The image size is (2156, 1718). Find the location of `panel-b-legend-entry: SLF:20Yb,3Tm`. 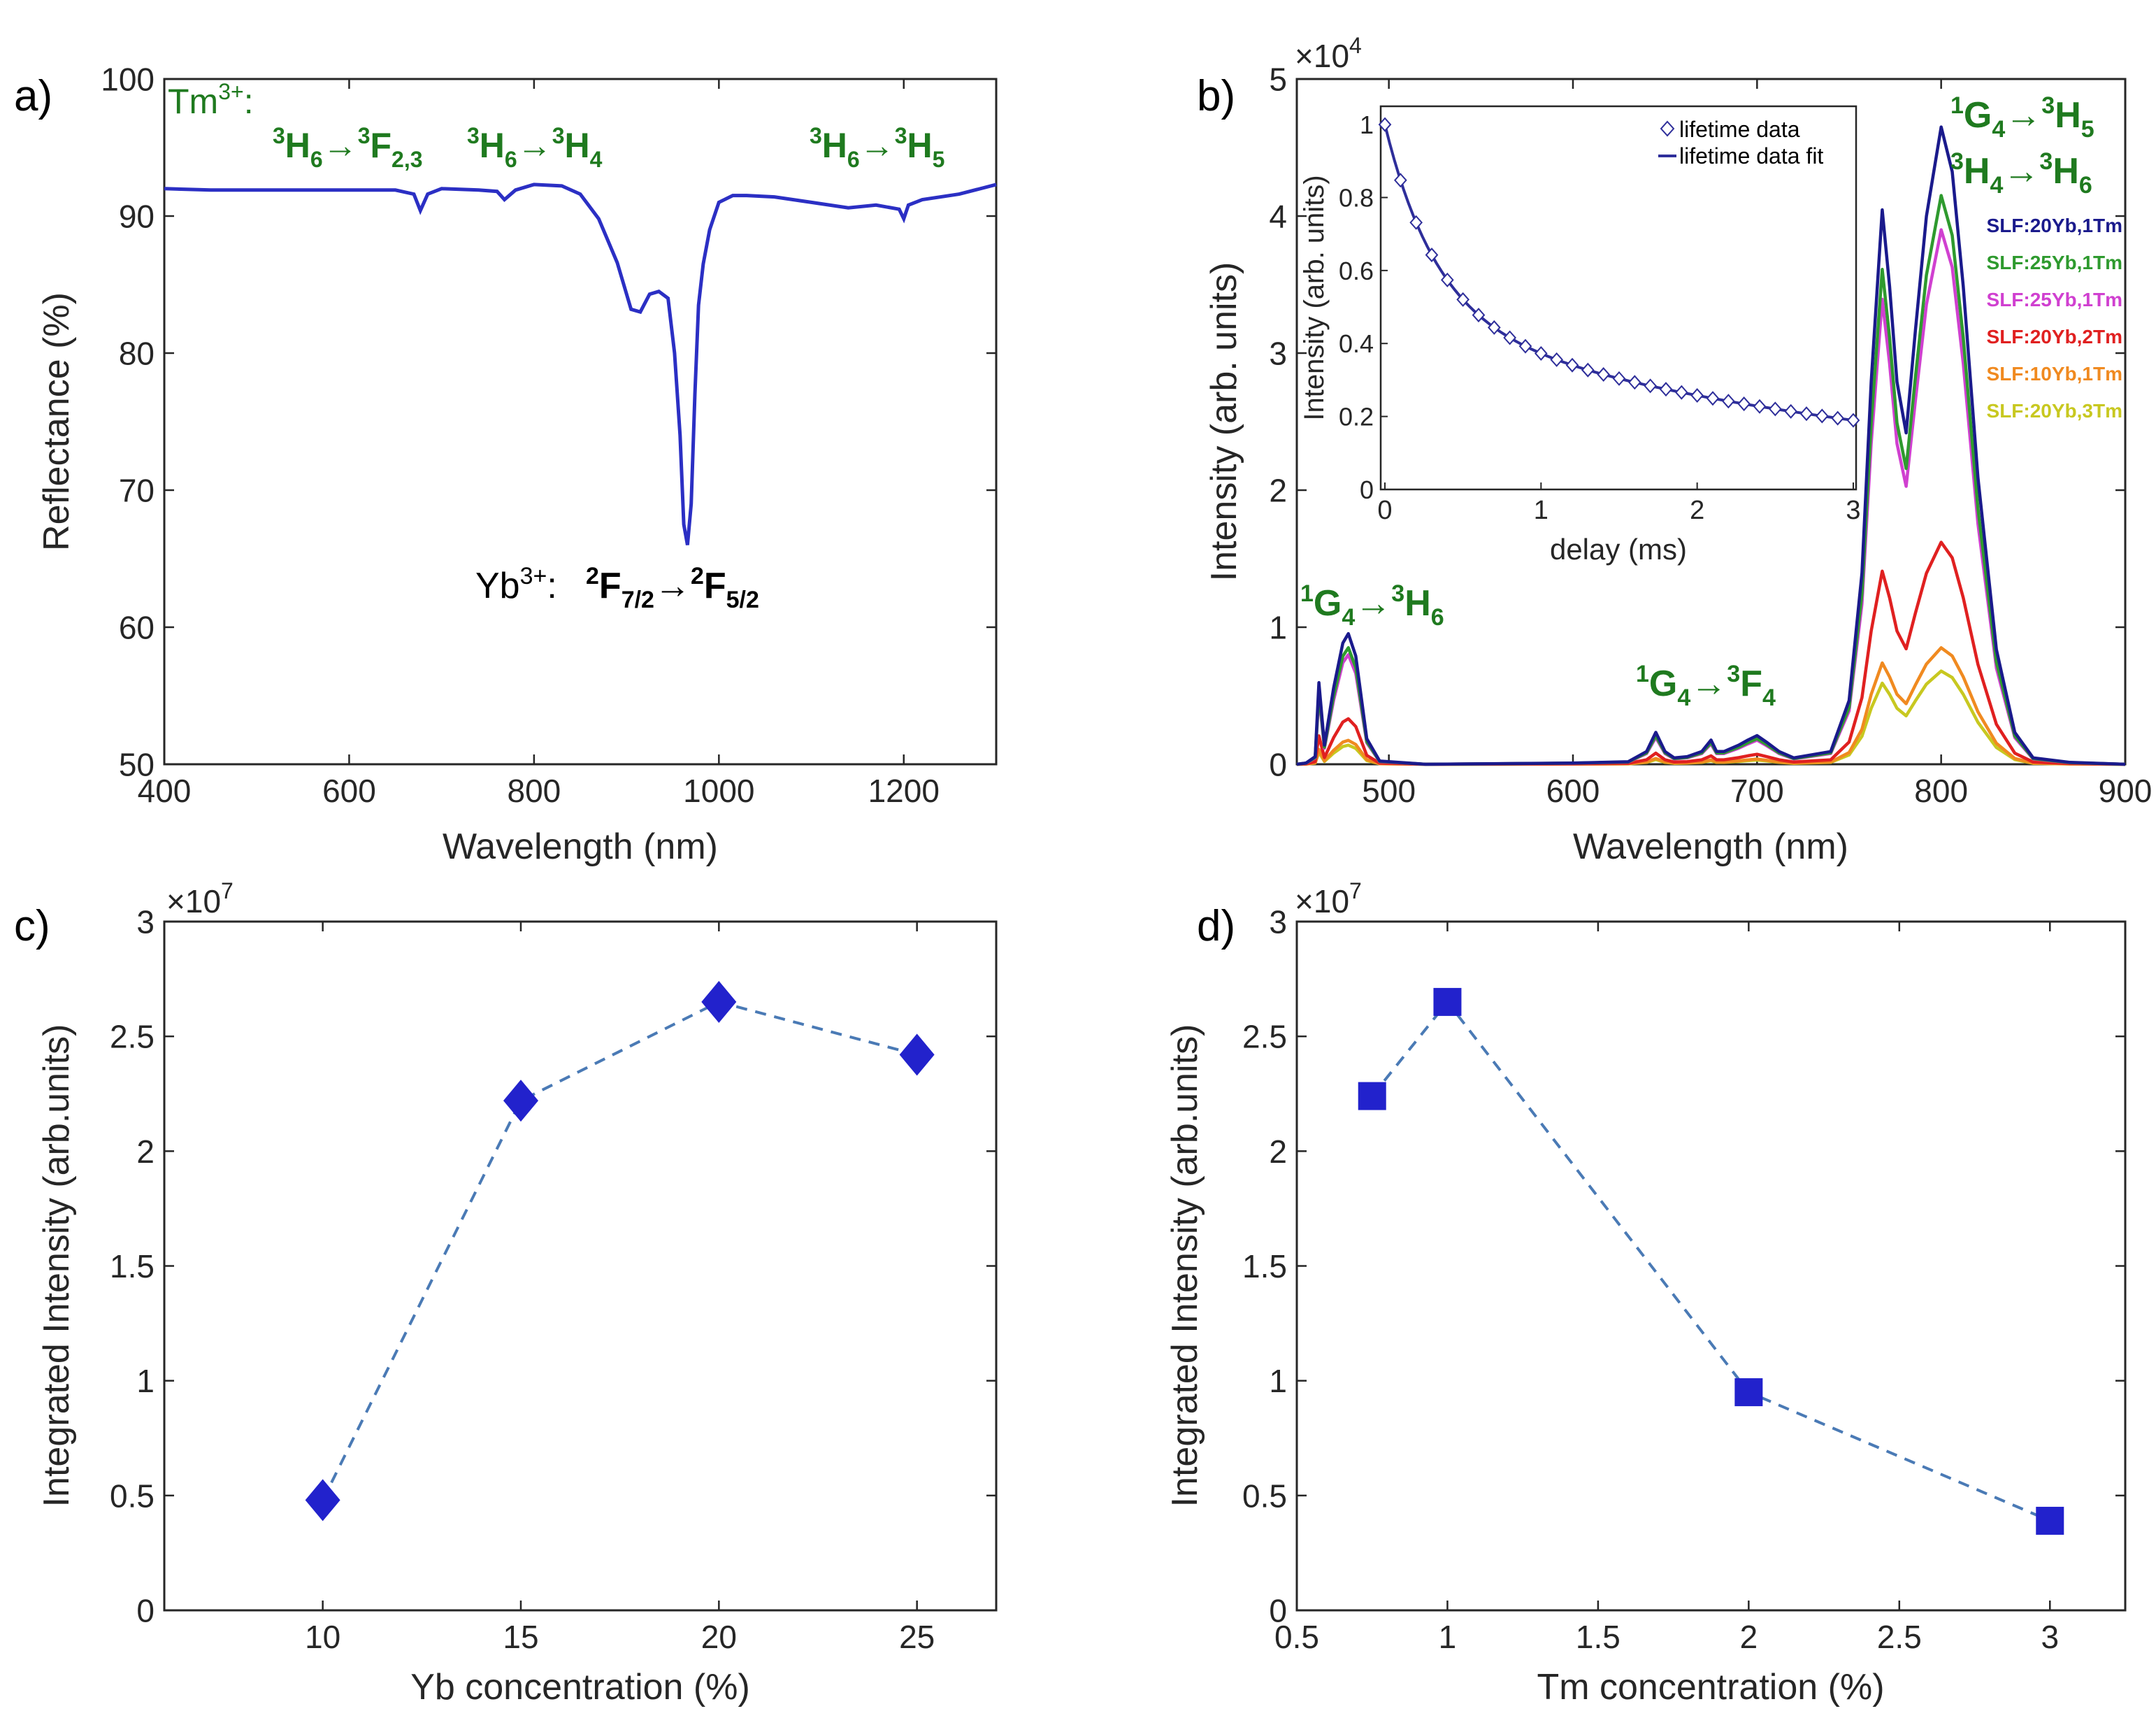

panel-b-legend-entry: SLF:20Yb,3Tm is located at coordinates (2054, 411).